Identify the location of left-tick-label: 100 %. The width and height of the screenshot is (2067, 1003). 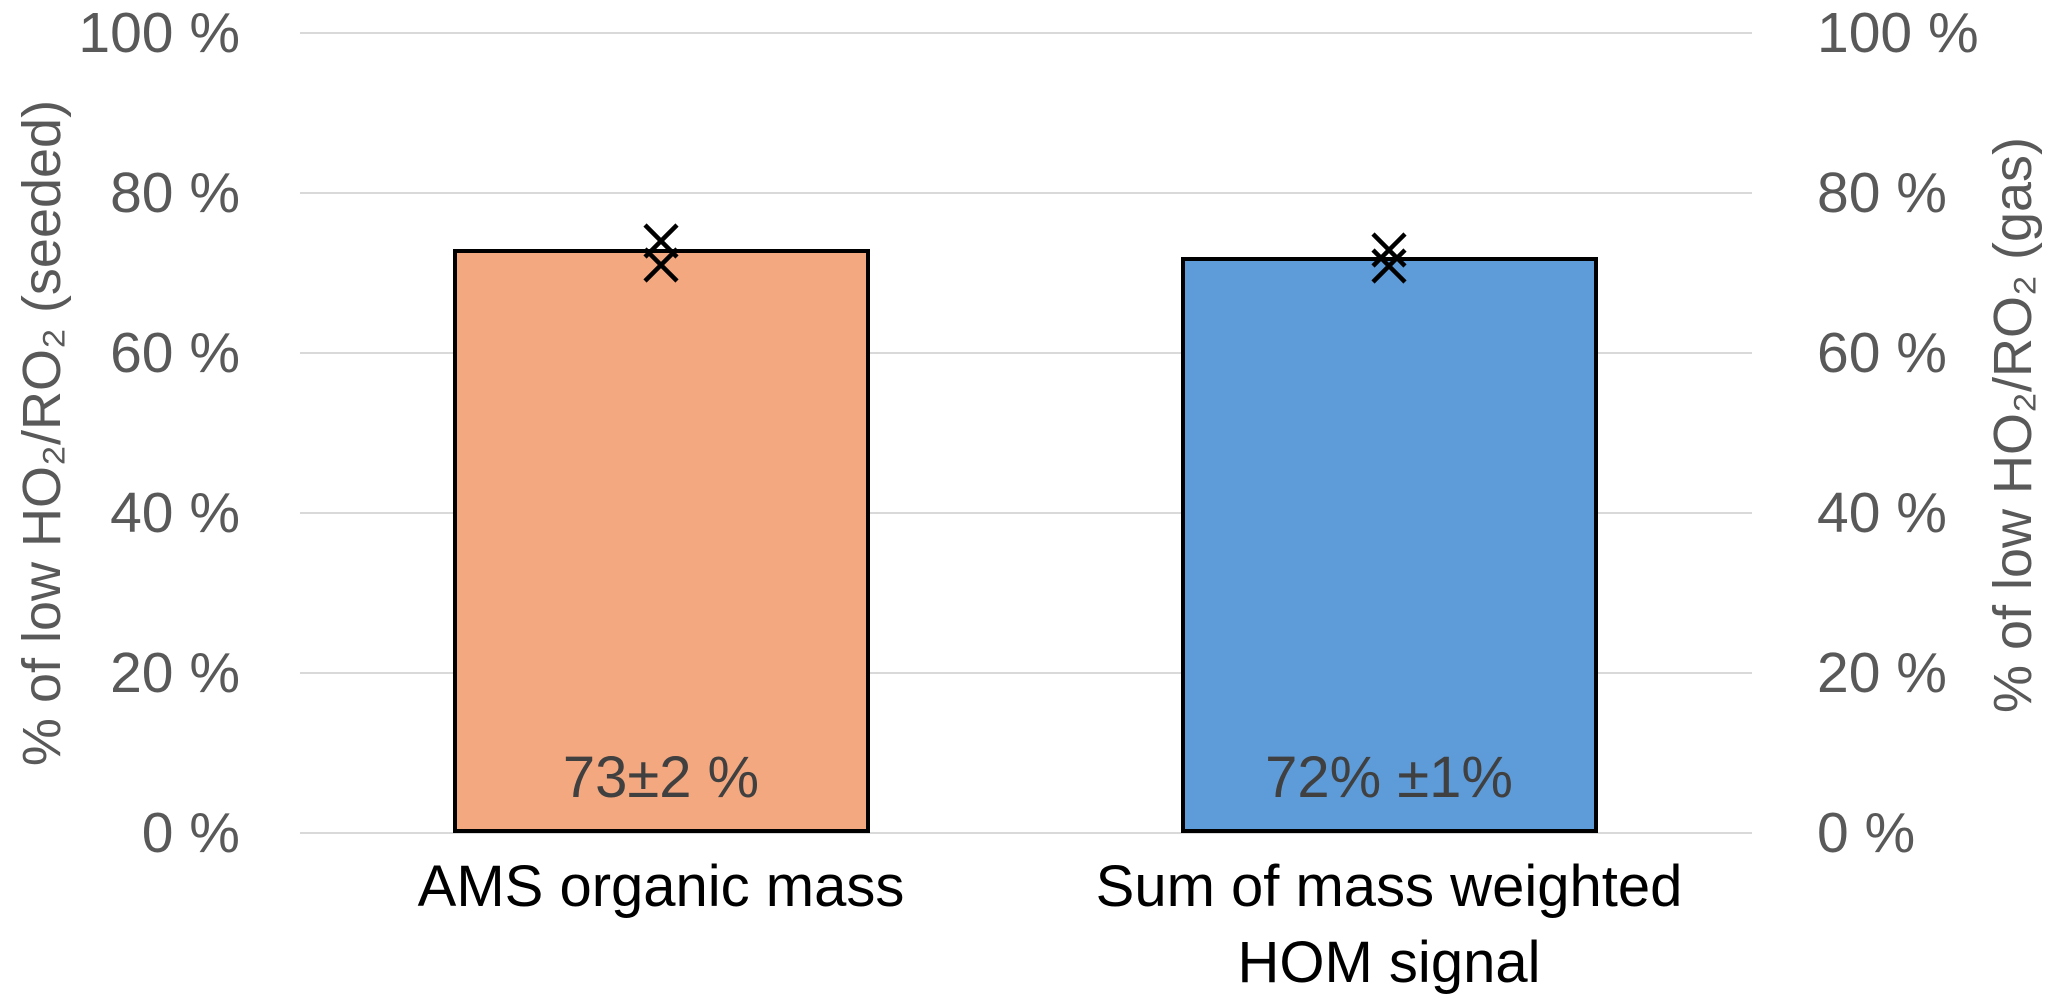
(159, 33).